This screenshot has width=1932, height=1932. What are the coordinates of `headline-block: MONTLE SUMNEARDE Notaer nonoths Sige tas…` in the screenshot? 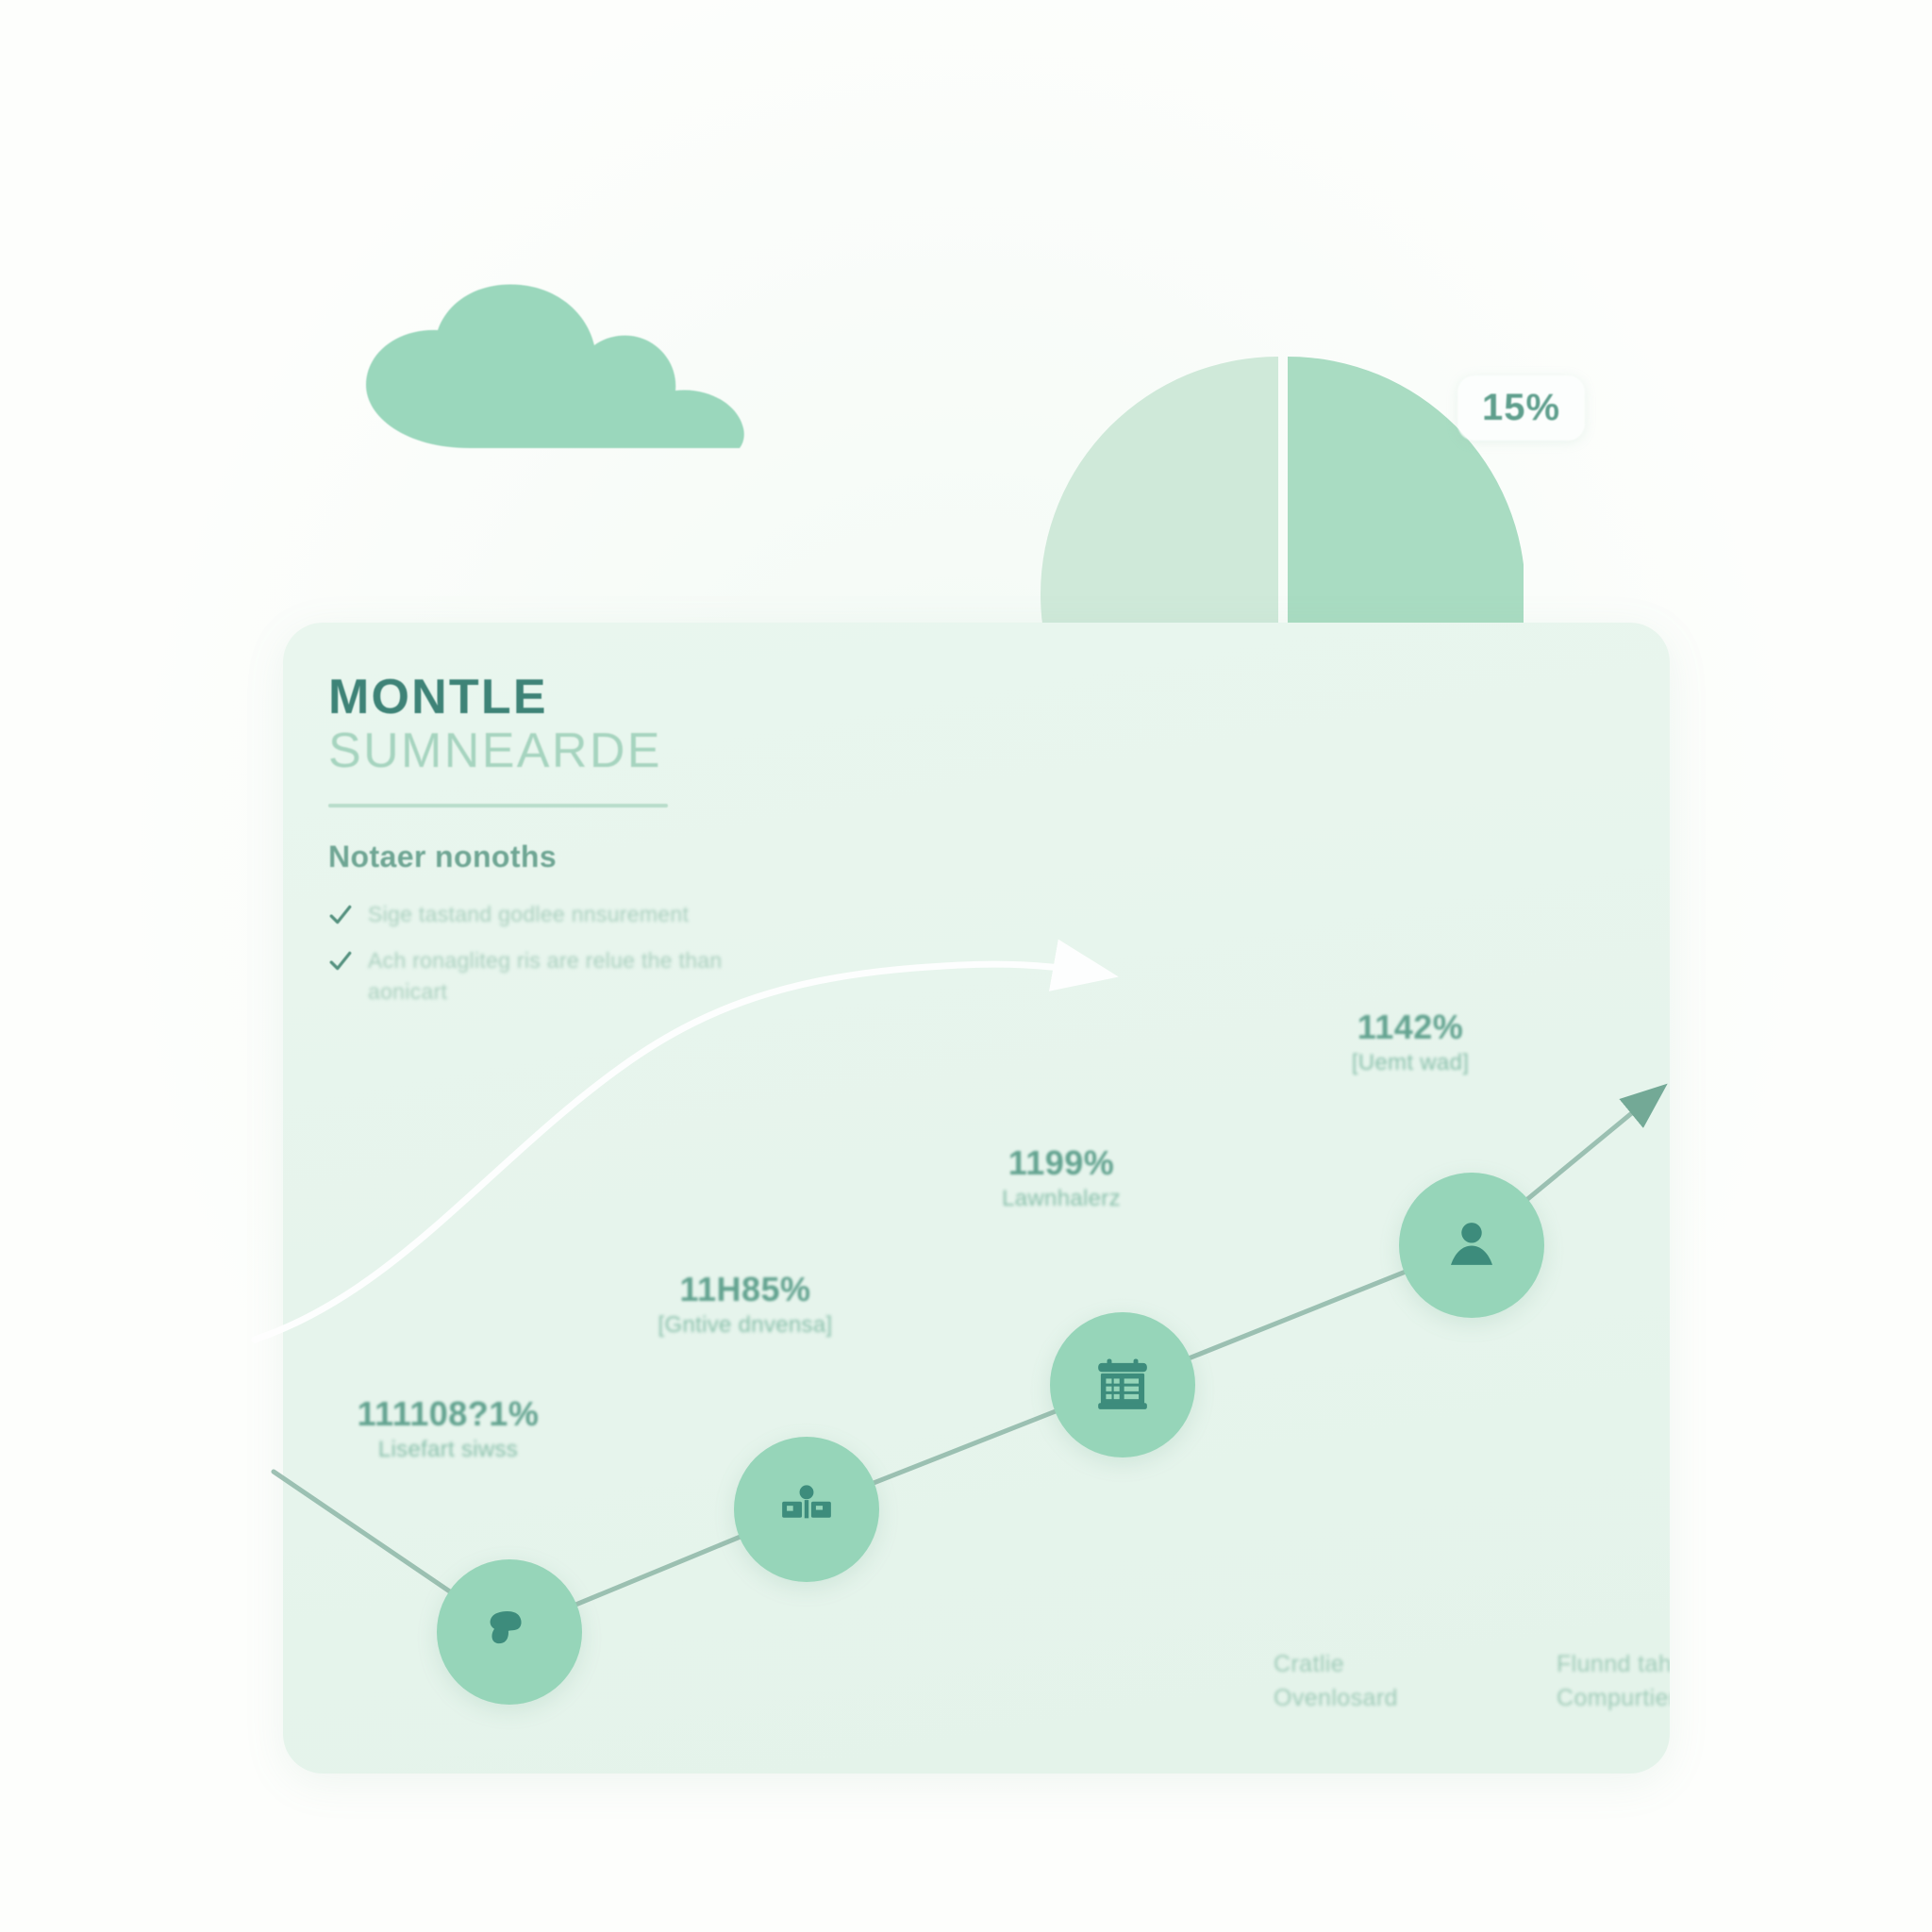 It's located at (621, 839).